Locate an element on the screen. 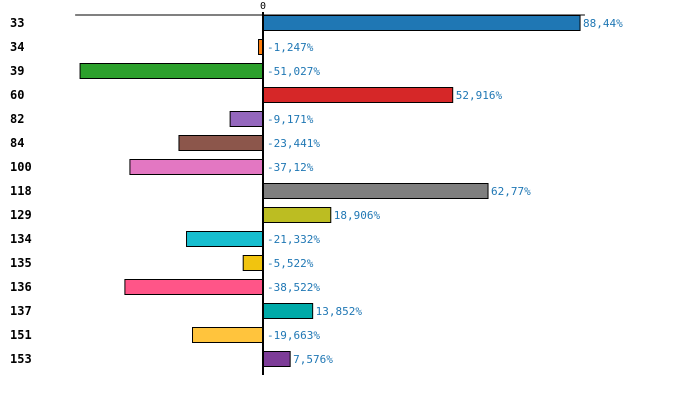  category-label: 137 is located at coordinates (21, 311).